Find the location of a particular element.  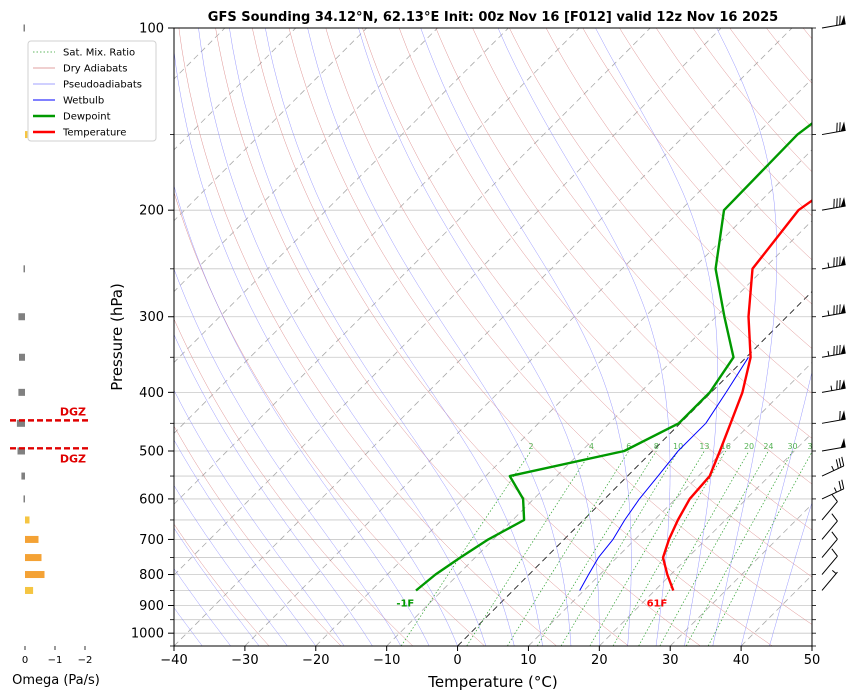

legend-entry: Pseudoadiabats is located at coordinates (87, 85).